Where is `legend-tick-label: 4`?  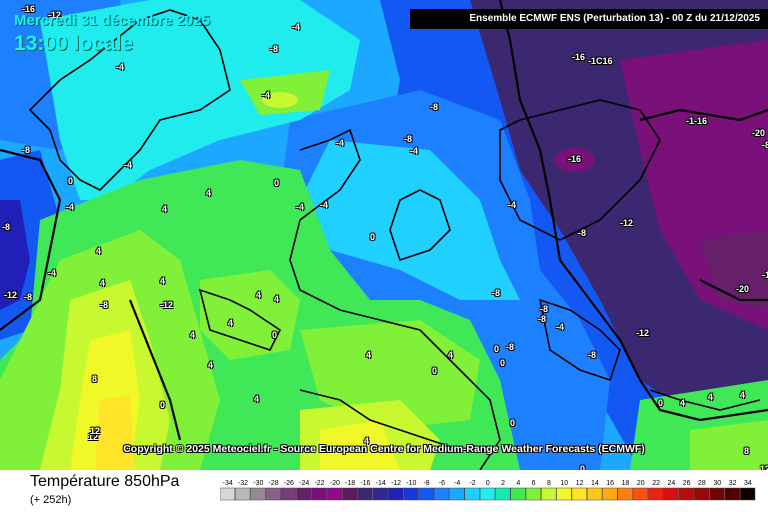 legend-tick-label: 4 is located at coordinates (518, 483).